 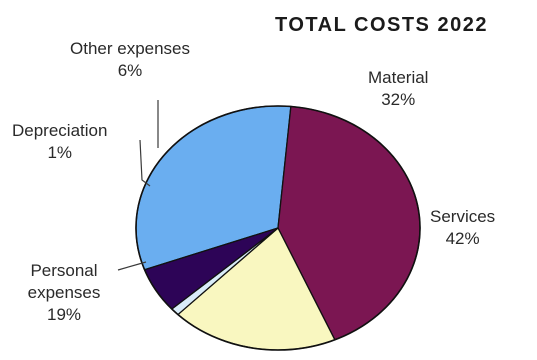 I want to click on chart-title: TOTAL COSTS 2022, so click(x=381, y=25).